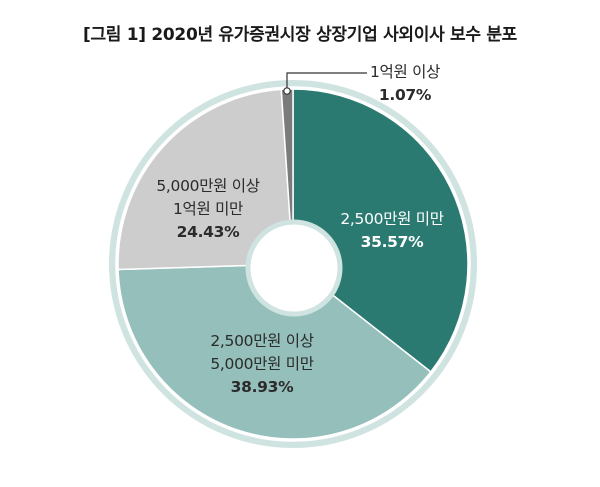 The image size is (600, 487). What do you see at coordinates (300, 35) in the screenshot?
I see `chart-title: [그림 1] 2020년 유가증권시장 상장기업 사외이사 보수 분포` at bounding box center [300, 35].